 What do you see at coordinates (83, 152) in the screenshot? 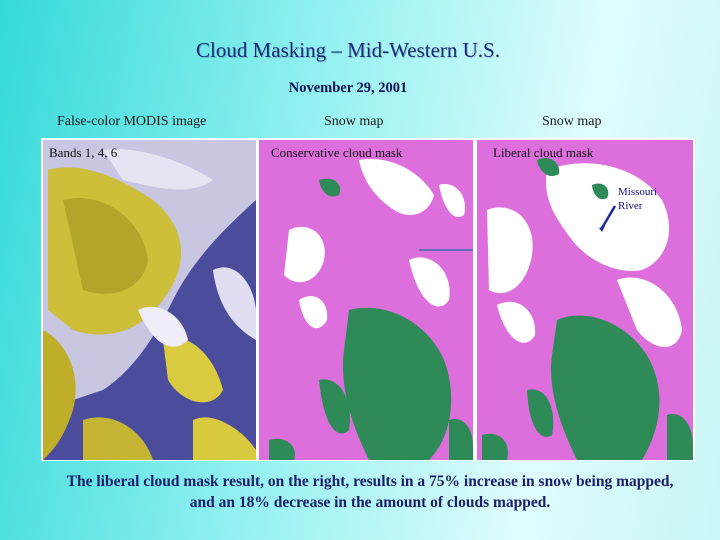
I see `label-bands: Bands 1, 4, 6` at bounding box center [83, 152].